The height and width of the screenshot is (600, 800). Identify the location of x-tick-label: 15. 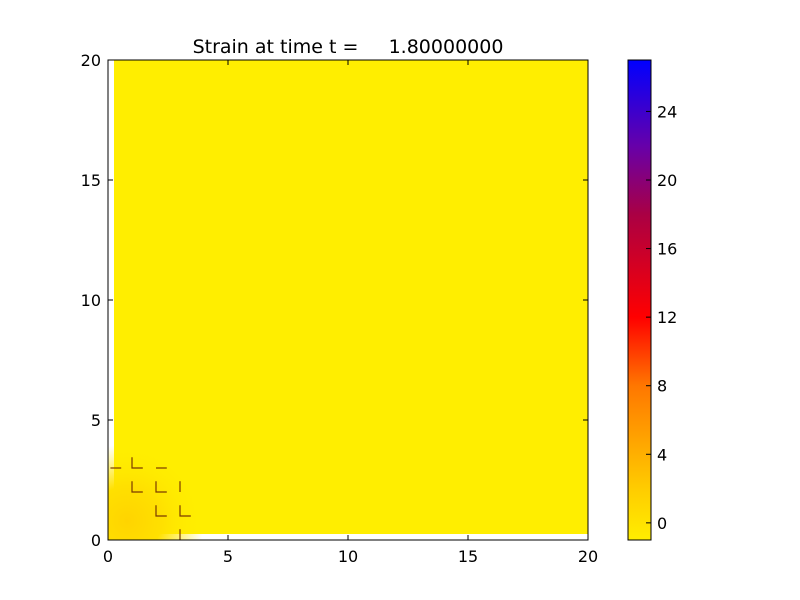
(468, 556).